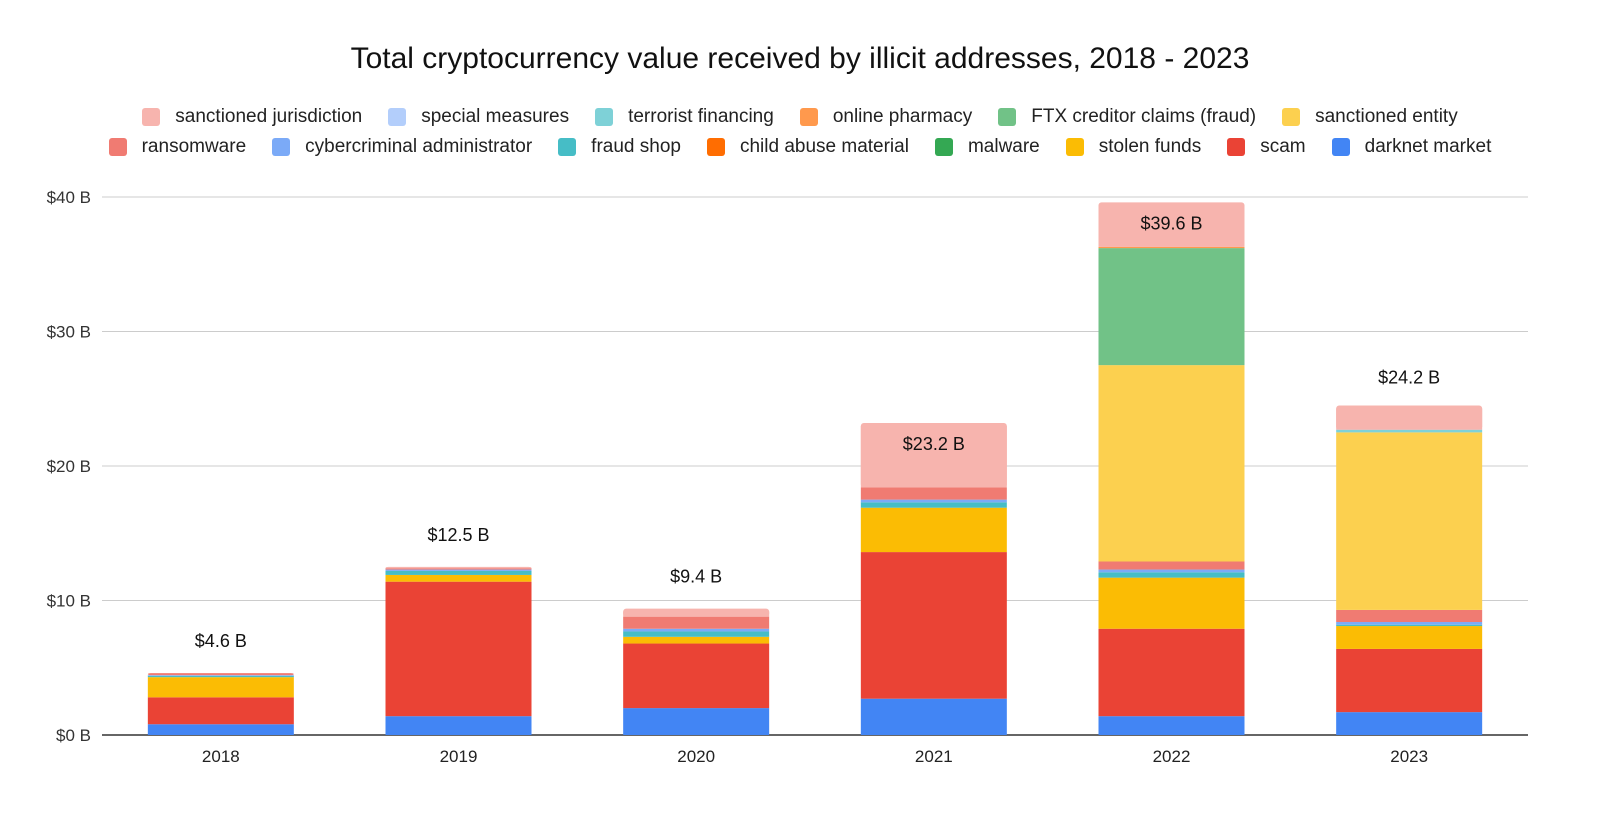 The width and height of the screenshot is (1600, 824). What do you see at coordinates (1386, 116) in the screenshot?
I see `legend-label: sanctioned entity` at bounding box center [1386, 116].